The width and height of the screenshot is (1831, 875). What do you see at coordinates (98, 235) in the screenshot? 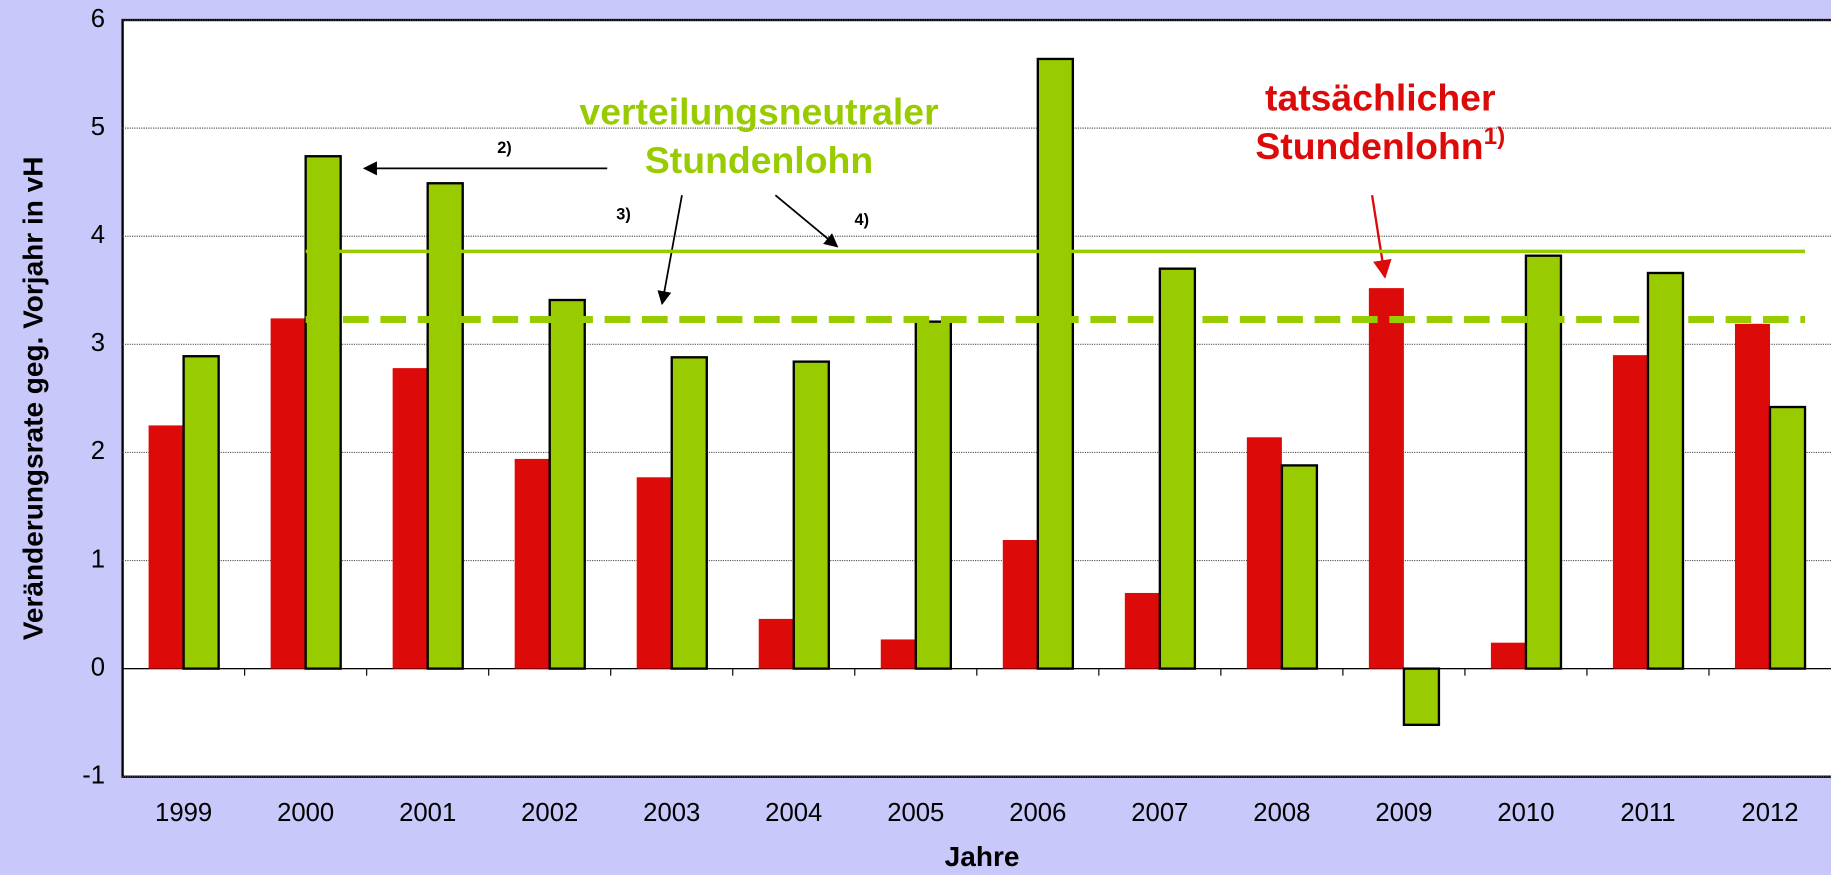
I see `y-tick-label: 4` at bounding box center [98, 235].